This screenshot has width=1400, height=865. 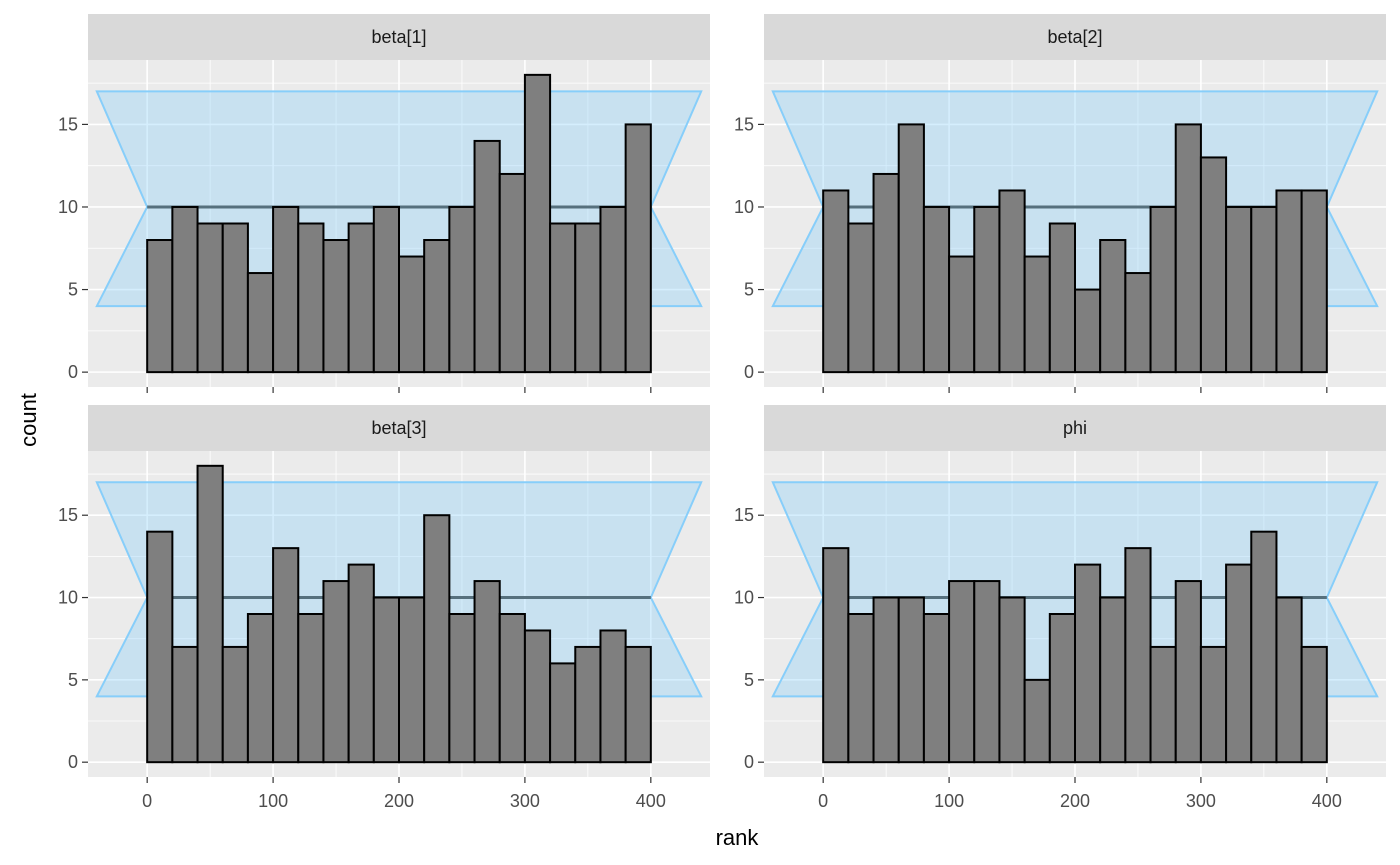 I want to click on y-axis-title: count, so click(x=28, y=420).